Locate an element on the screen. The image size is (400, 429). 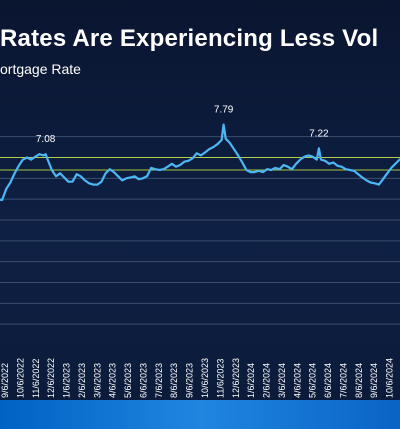
x-tick-label: 12/6/2023 is located at coordinates (236, 378).